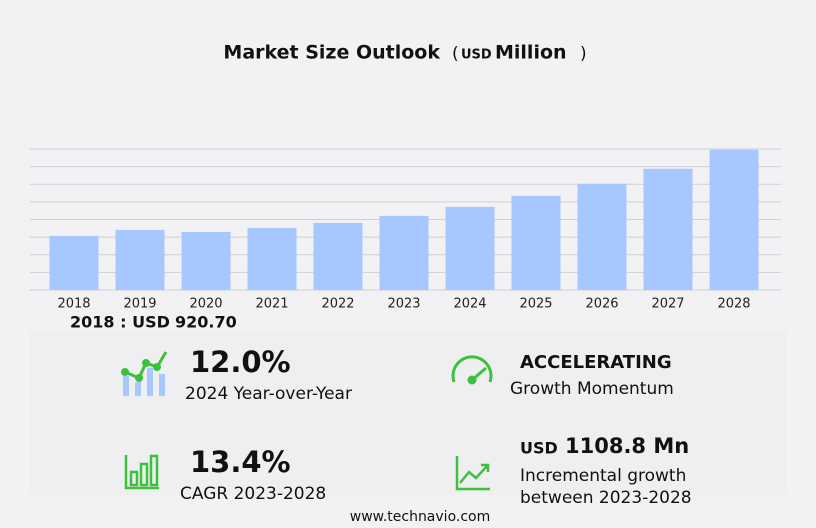 The height and width of the screenshot is (528, 816). I want to click on kpi-label: CAGR 2023-2028, so click(253, 494).